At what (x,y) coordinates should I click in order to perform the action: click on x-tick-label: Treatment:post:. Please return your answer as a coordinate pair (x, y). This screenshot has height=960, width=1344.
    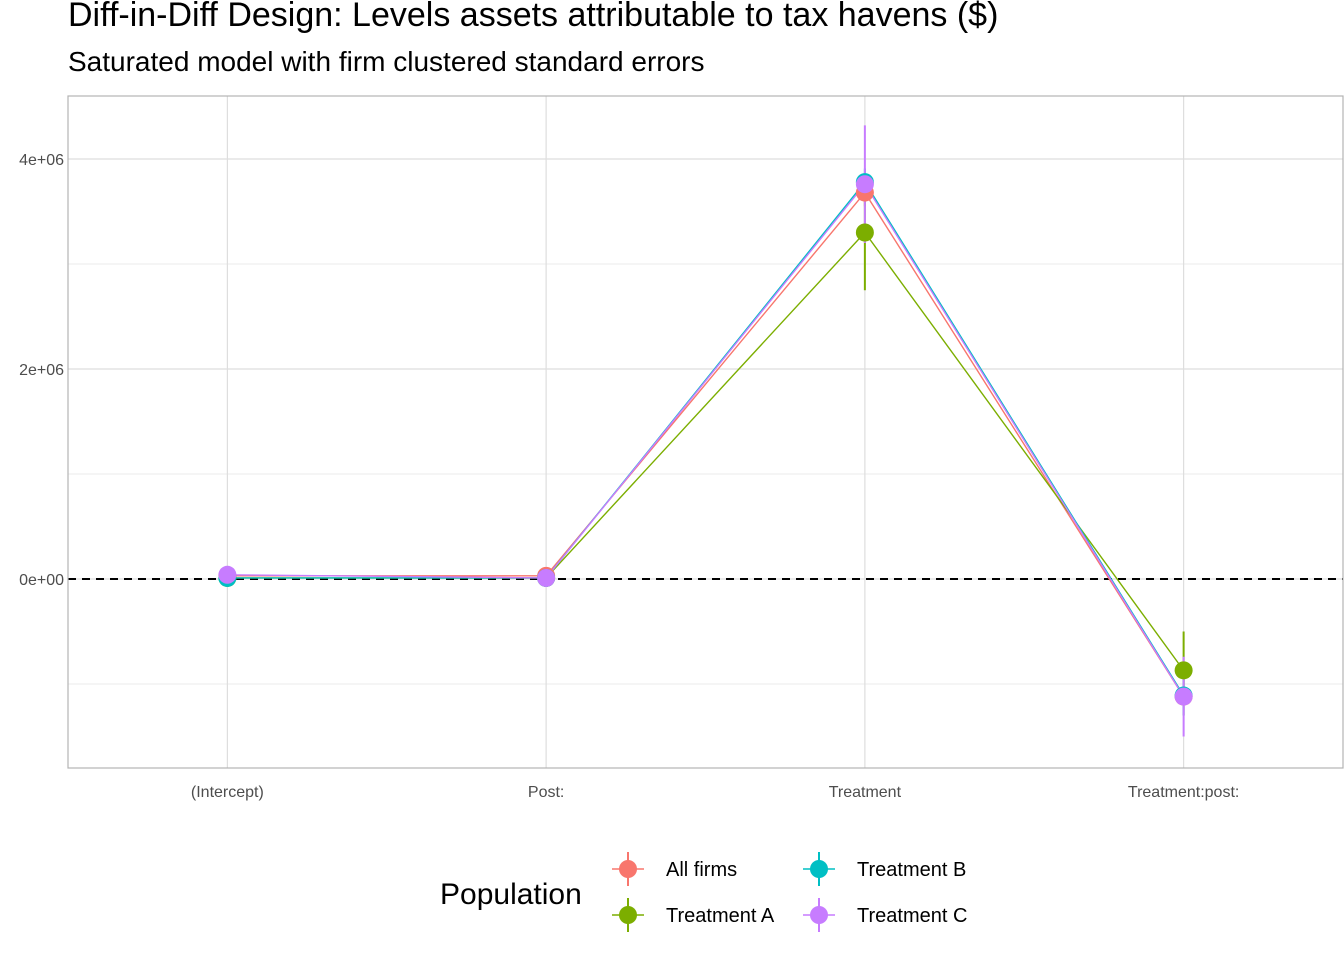
    Looking at the image, I should click on (1183, 792).